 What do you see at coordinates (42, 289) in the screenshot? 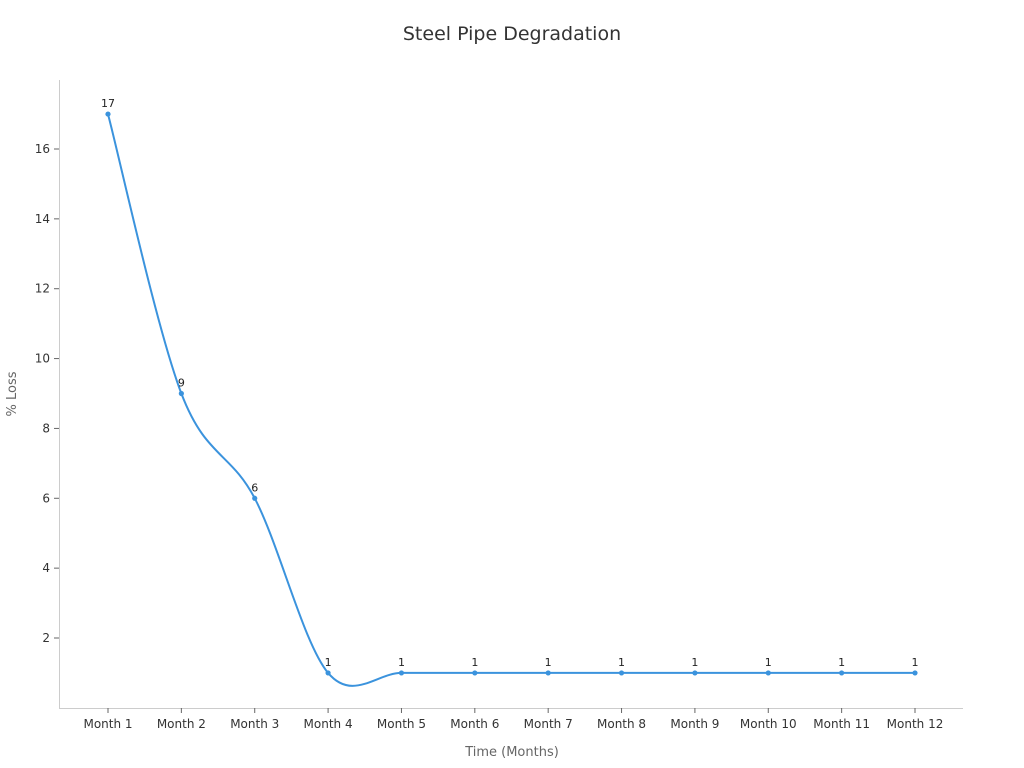
I see `y-tick-label: 12` at bounding box center [42, 289].